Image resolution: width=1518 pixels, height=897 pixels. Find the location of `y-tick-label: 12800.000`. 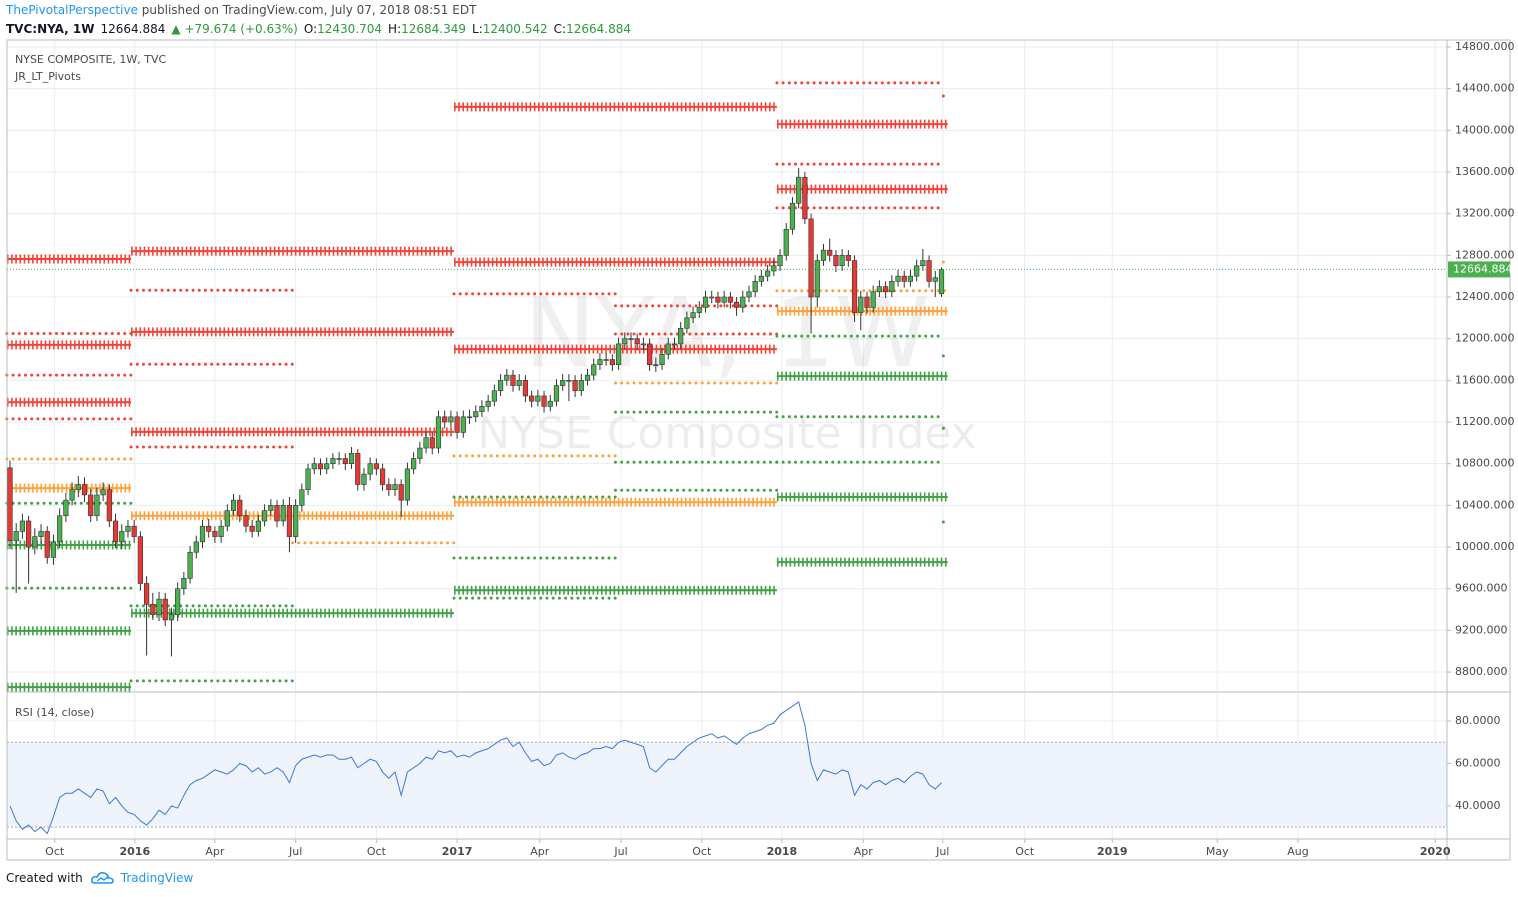

y-tick-label: 12800.000 is located at coordinates (1485, 254).